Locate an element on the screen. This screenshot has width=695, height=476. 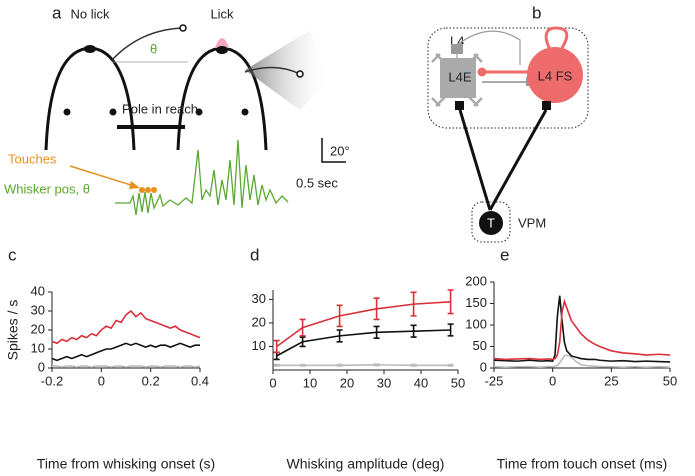
label: T is located at coordinates (491, 222).